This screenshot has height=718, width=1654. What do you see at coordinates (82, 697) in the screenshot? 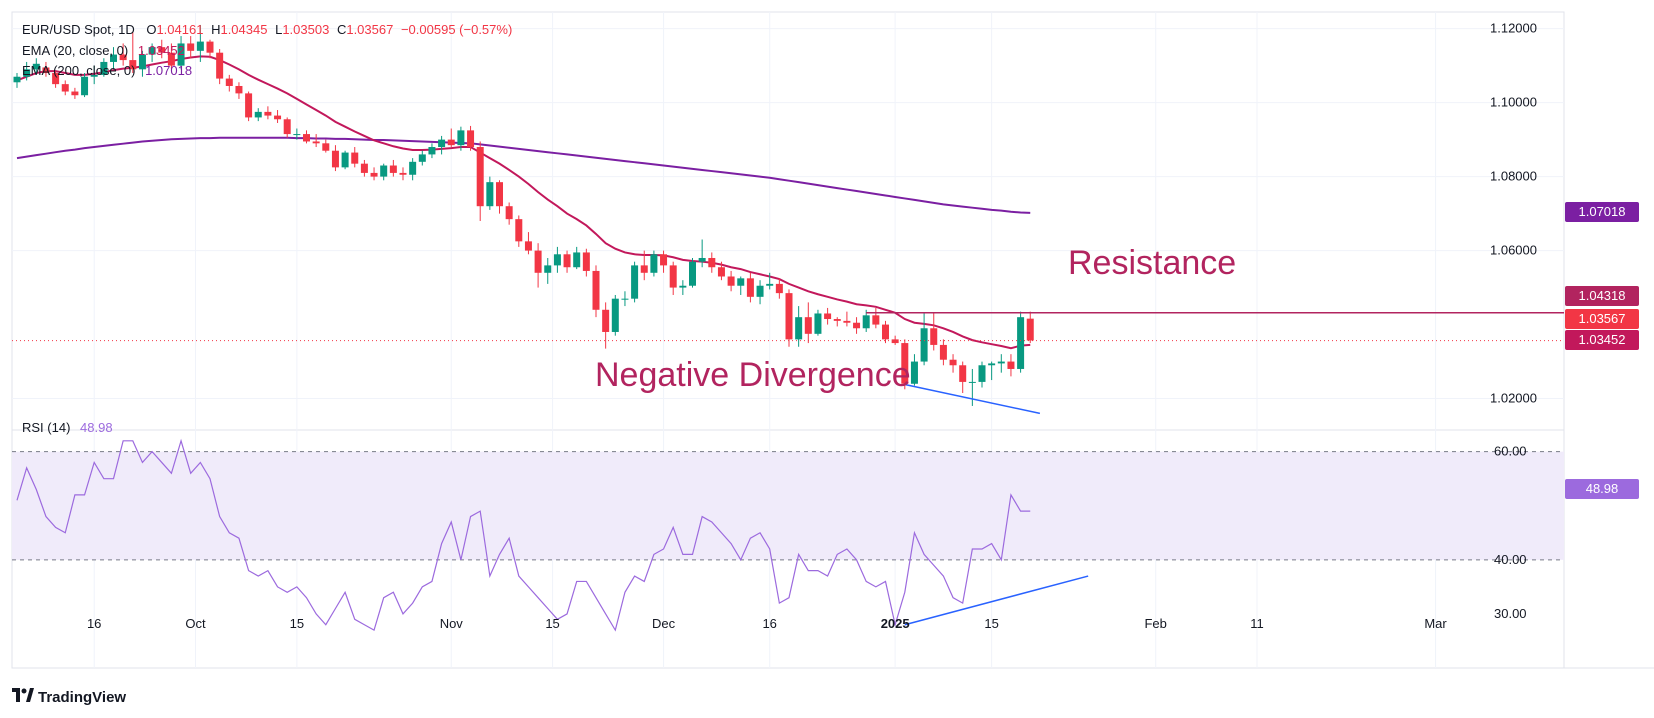
I see `tradingview-logo-text: TradingView` at bounding box center [82, 697].